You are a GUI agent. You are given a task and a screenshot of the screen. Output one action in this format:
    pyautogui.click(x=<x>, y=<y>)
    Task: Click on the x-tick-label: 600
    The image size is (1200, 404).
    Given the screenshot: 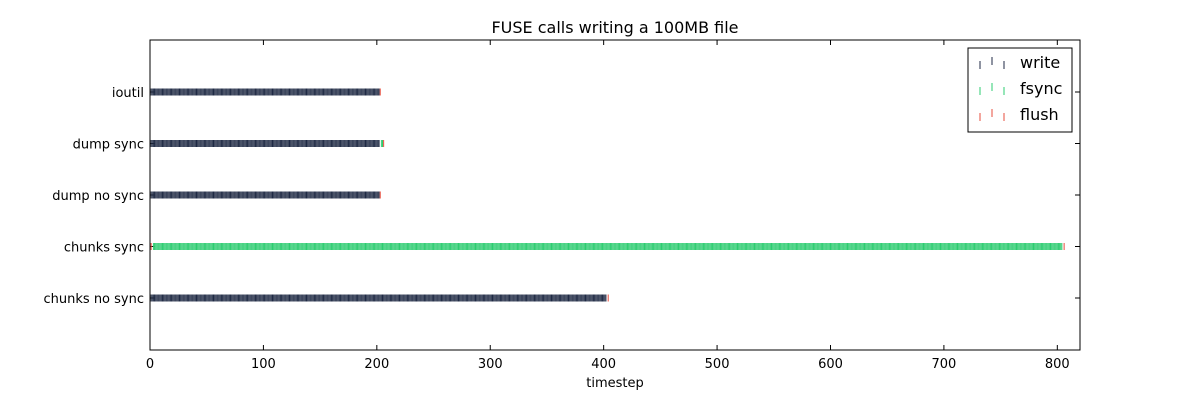 What is the action you would take?
    pyautogui.click(x=830, y=364)
    